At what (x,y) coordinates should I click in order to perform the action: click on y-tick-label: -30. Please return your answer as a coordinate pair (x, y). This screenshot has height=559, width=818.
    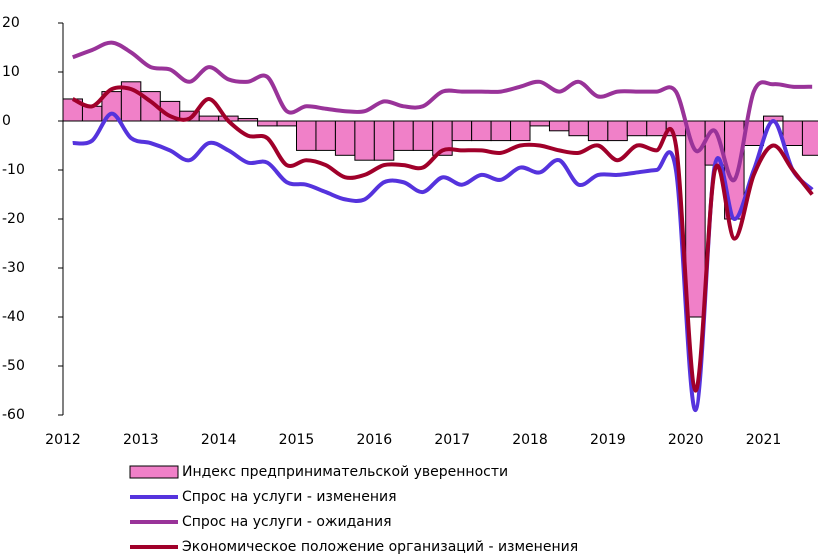
    Looking at the image, I should click on (13, 268).